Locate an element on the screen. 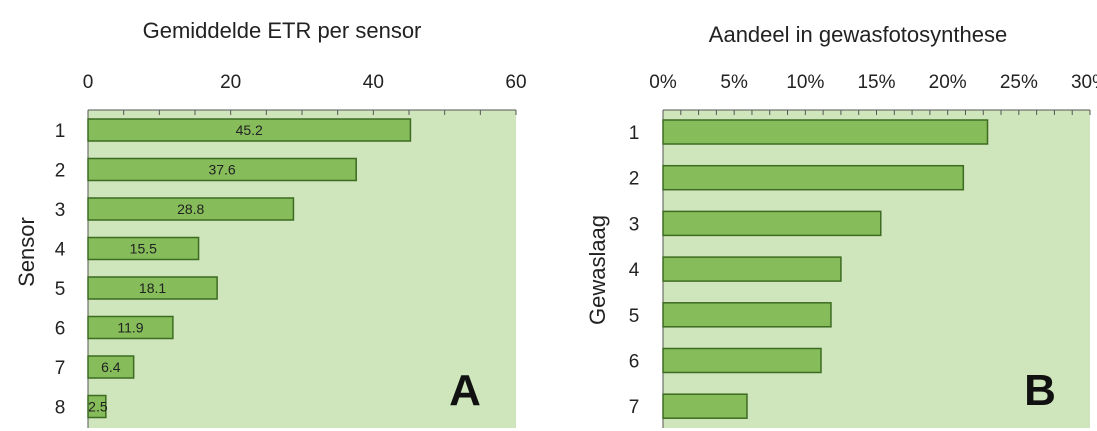 This screenshot has width=1097, height=431. chart-a-data-label: 37.6 is located at coordinates (221, 170).